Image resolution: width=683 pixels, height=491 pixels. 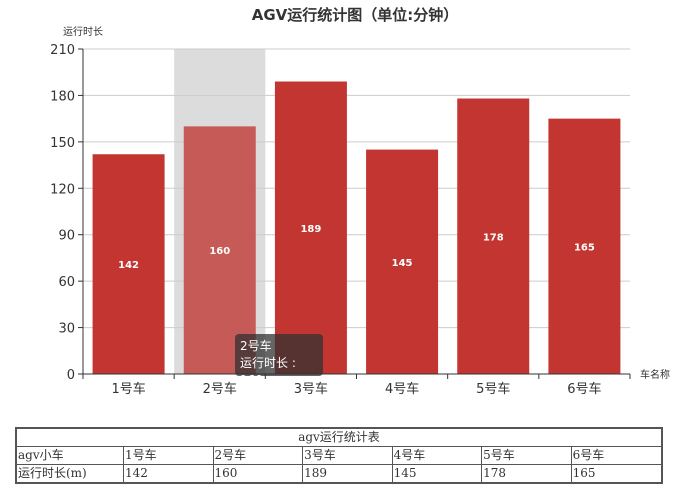 I want to click on bar-value-label: 178, so click(x=493, y=237).